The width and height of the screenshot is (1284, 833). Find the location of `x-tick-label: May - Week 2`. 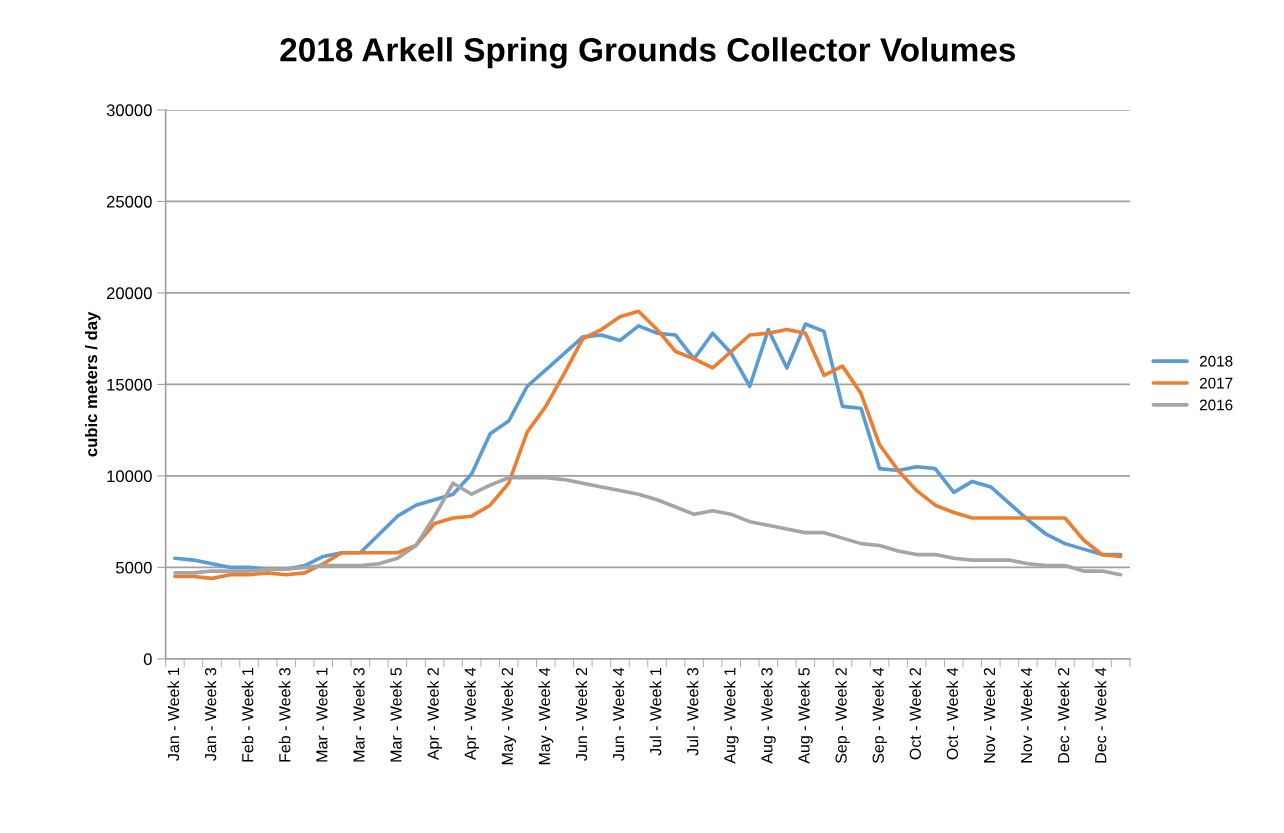

x-tick-label: May - Week 2 is located at coordinates (509, 716).